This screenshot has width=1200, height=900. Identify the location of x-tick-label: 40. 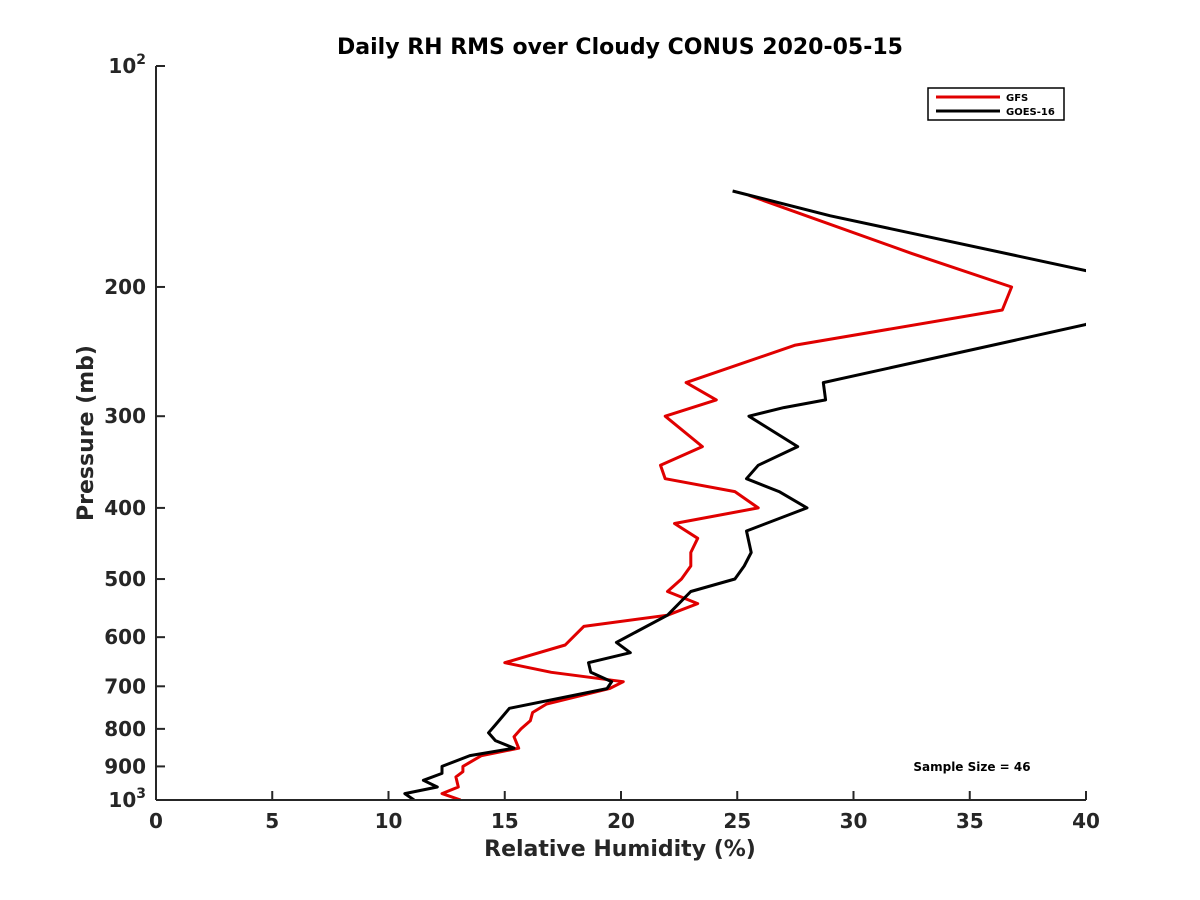
(1086, 821).